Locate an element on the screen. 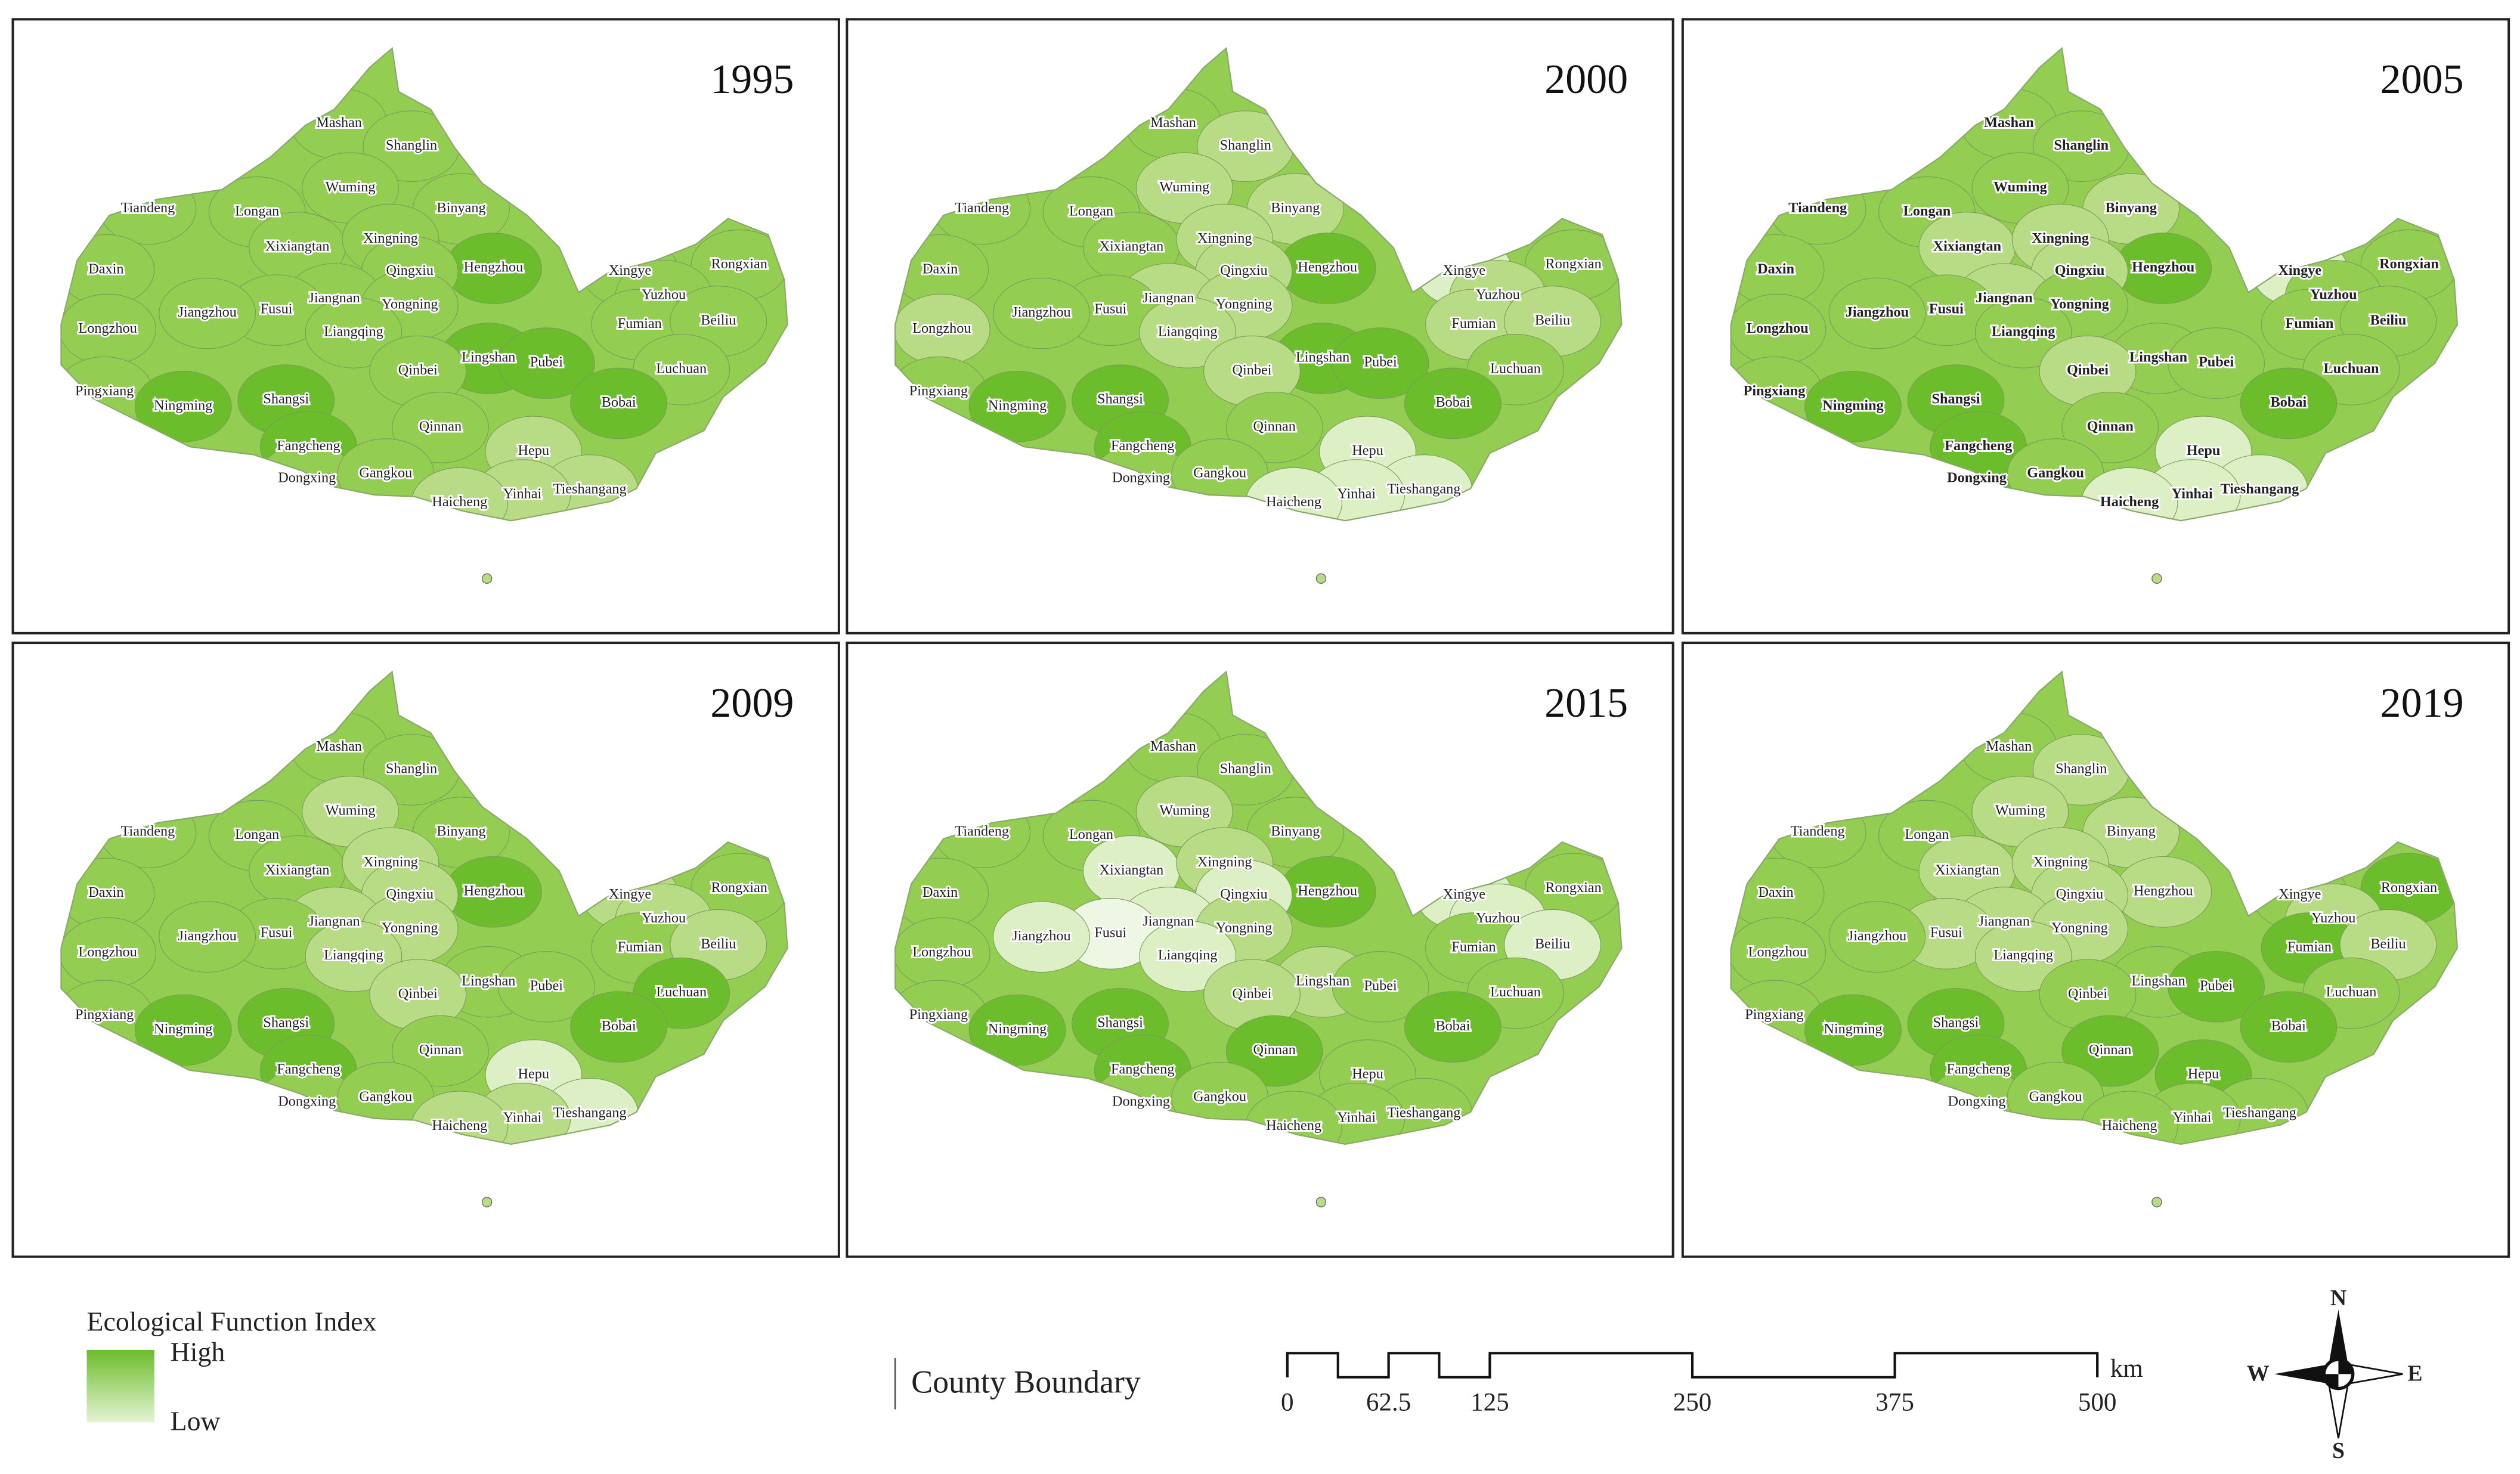 Image resolution: width=2520 pixels, height=1474 pixels. county-label: Lingshan is located at coordinates (2158, 357).